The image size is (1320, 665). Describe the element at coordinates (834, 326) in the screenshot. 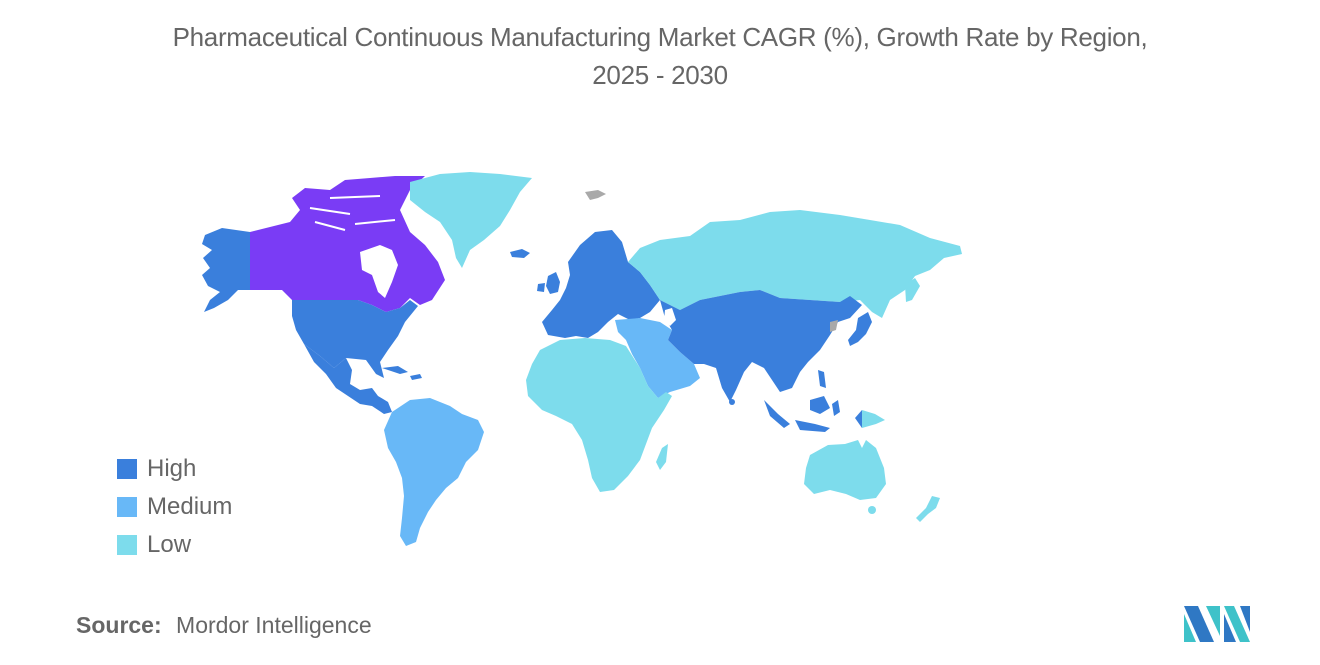

I see `region-north-korea` at that location.